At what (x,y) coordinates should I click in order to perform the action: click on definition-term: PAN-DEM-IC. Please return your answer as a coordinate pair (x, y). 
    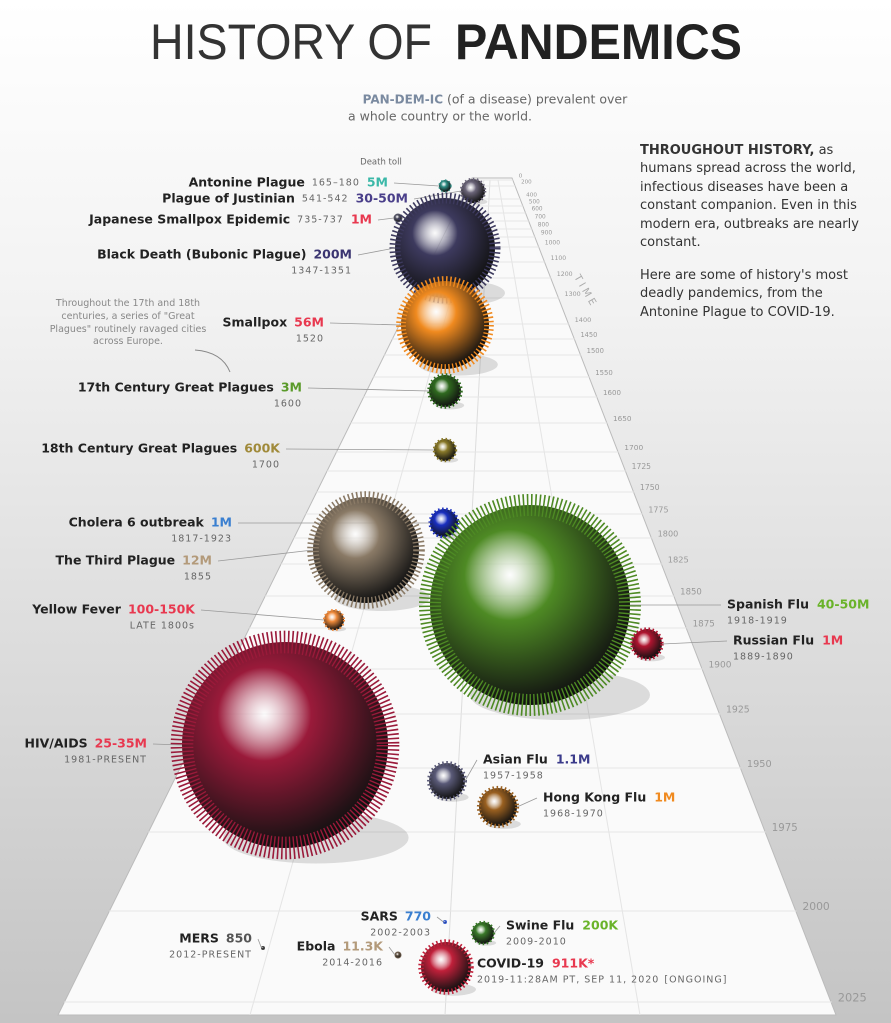
    Looking at the image, I should click on (403, 100).